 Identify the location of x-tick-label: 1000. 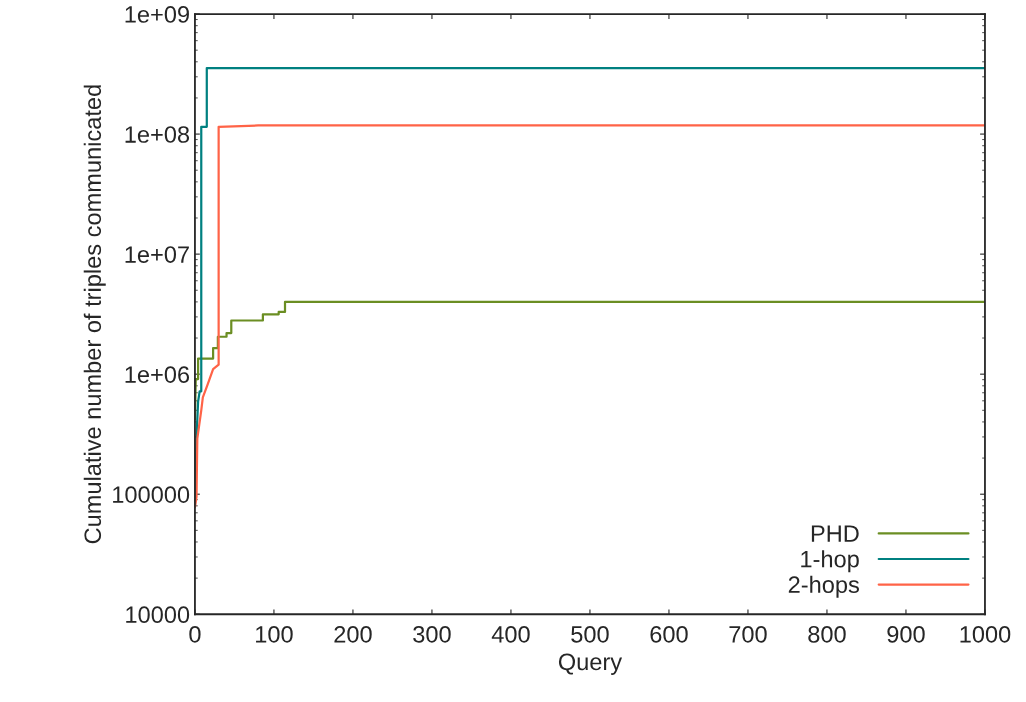
(985, 634).